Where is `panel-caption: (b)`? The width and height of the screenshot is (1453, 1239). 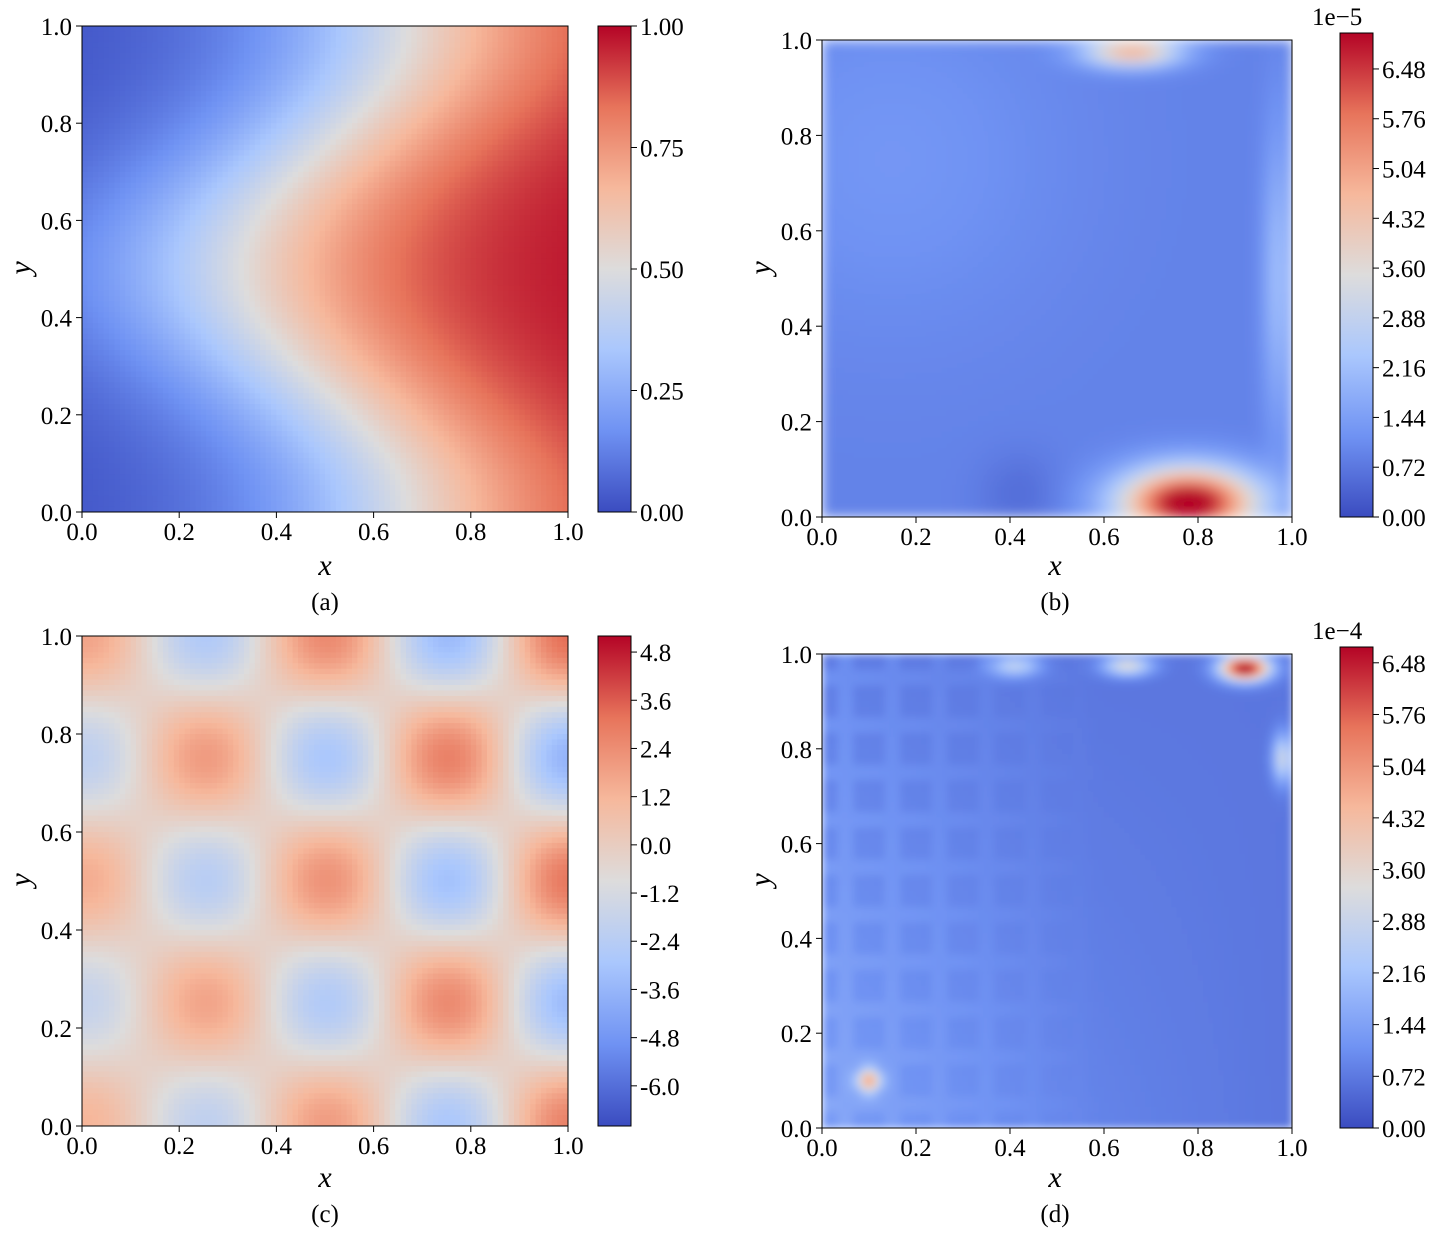
panel-caption: (b) is located at coordinates (1054, 602).